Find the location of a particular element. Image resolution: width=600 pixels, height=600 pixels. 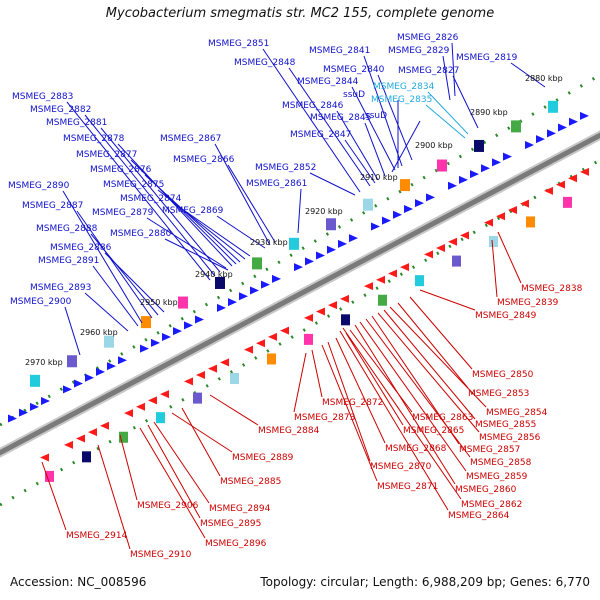

gene-label: MSMEG_2870 is located at coordinates (401, 467).